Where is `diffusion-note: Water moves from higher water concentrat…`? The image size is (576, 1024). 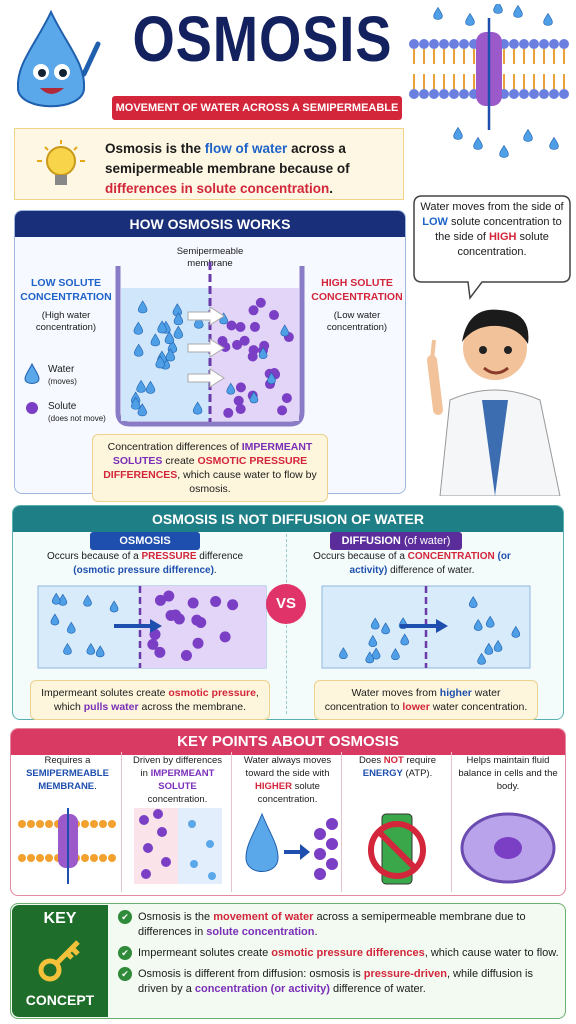
diffusion-note: Water moves from higher water concentrat… is located at coordinates (426, 700).